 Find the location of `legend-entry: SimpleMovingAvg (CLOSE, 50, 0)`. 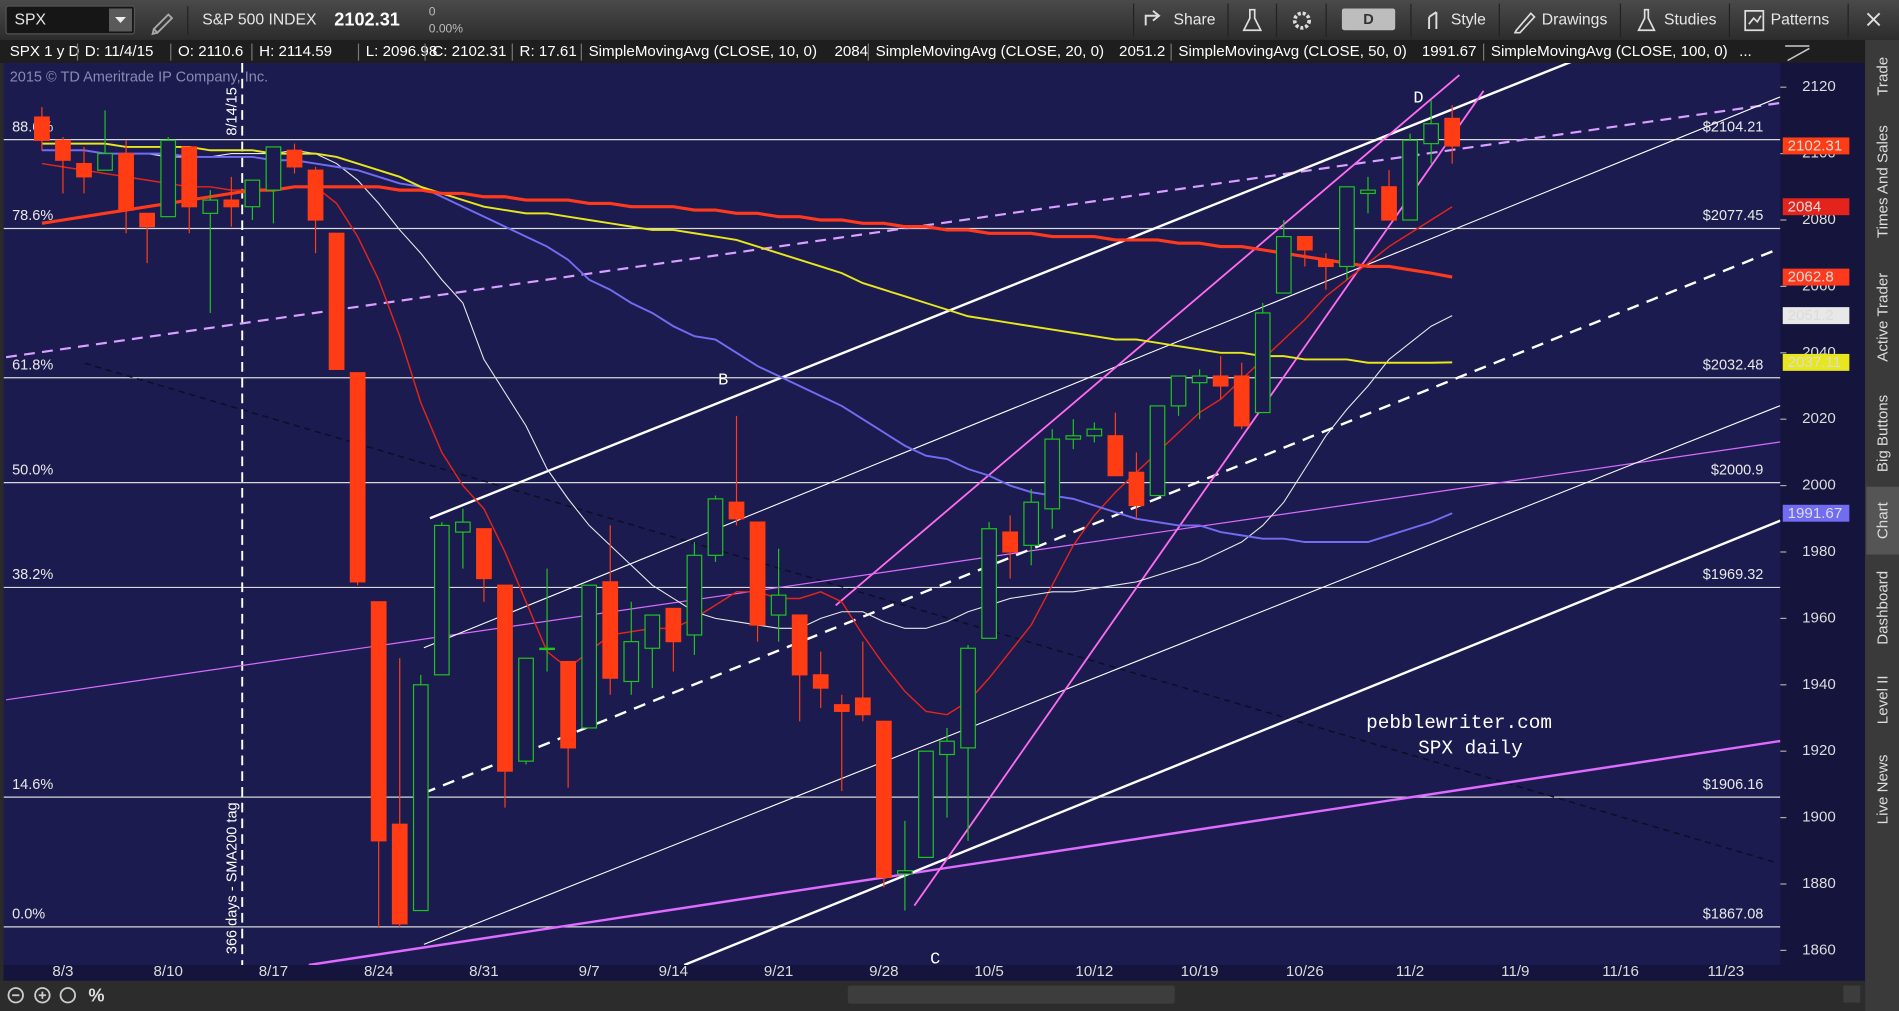

legend-entry: SimpleMovingAvg (CLOSE, 50, 0) is located at coordinates (1292, 51).